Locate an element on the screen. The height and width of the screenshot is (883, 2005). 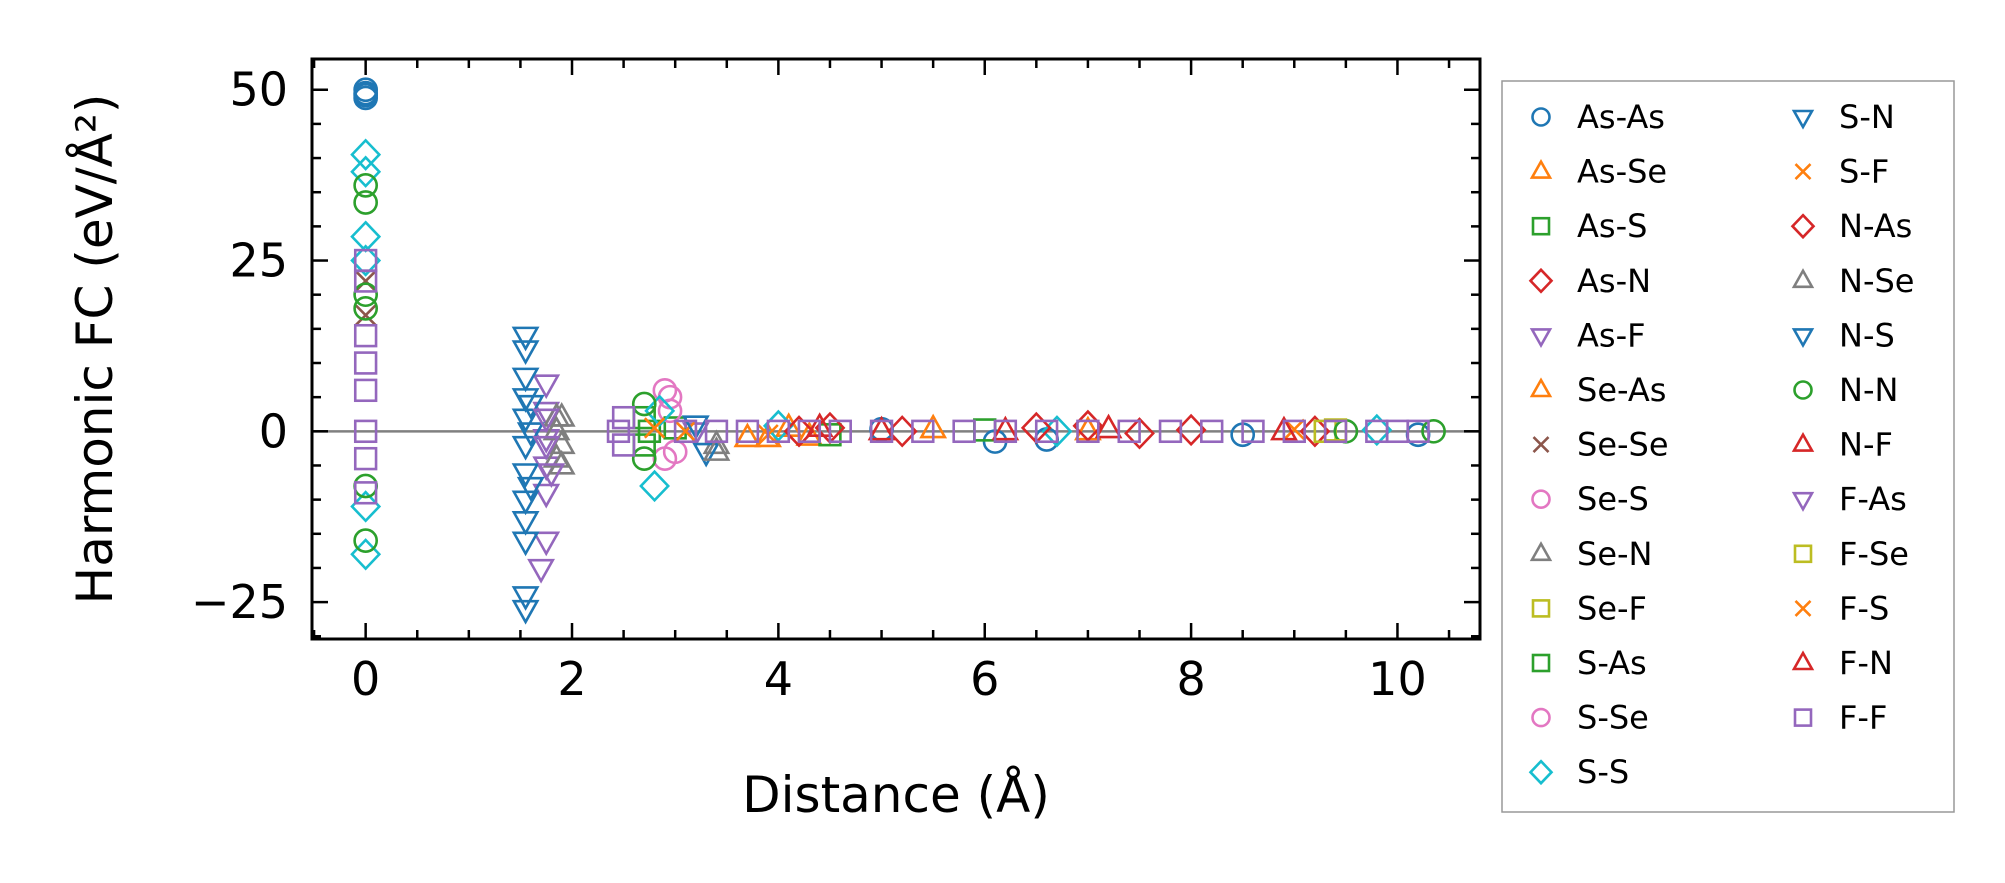
legend-entry: As-N is located at coordinates (1589, 281).